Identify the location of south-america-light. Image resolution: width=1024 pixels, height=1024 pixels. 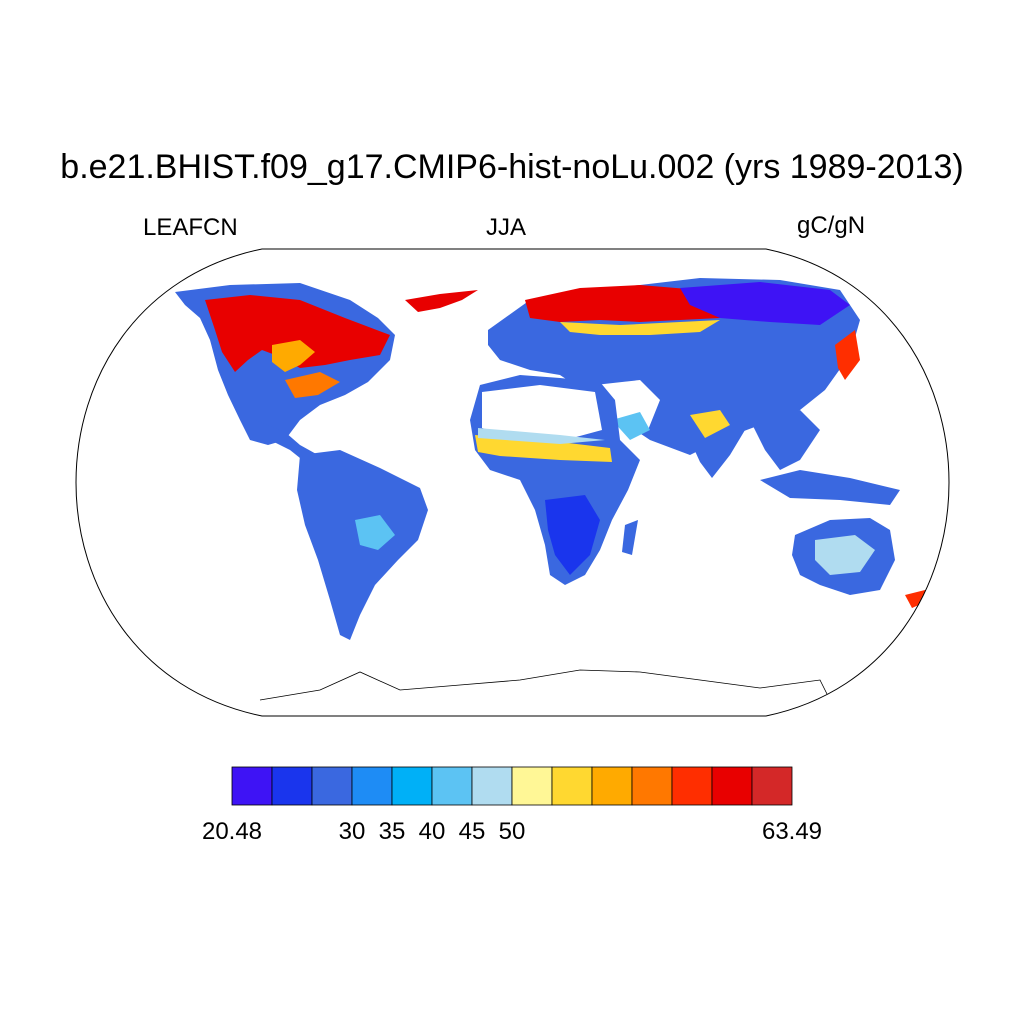
(375, 532).